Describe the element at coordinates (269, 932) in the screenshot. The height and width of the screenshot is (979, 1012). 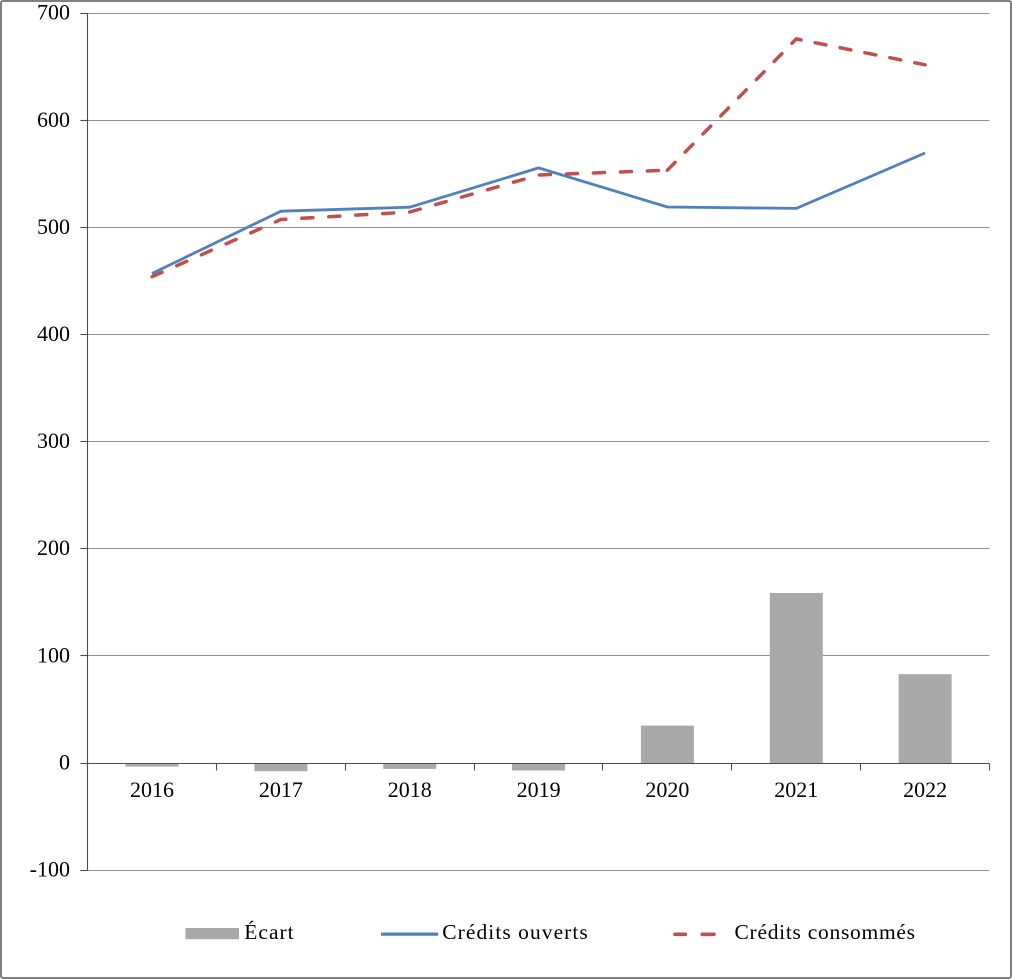
I see `svg-text: Écart` at that location.